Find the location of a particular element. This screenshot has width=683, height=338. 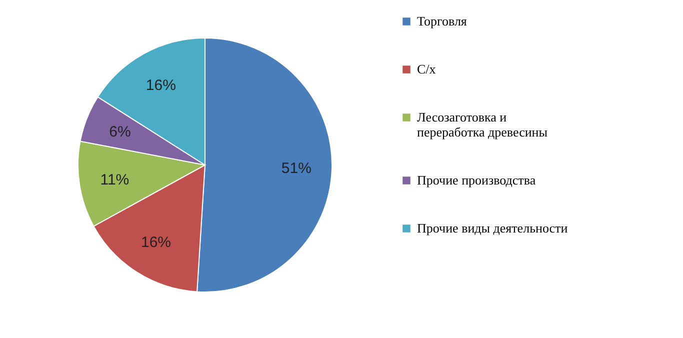

legend-label: Прочие виды деятельности is located at coordinates (492, 228).